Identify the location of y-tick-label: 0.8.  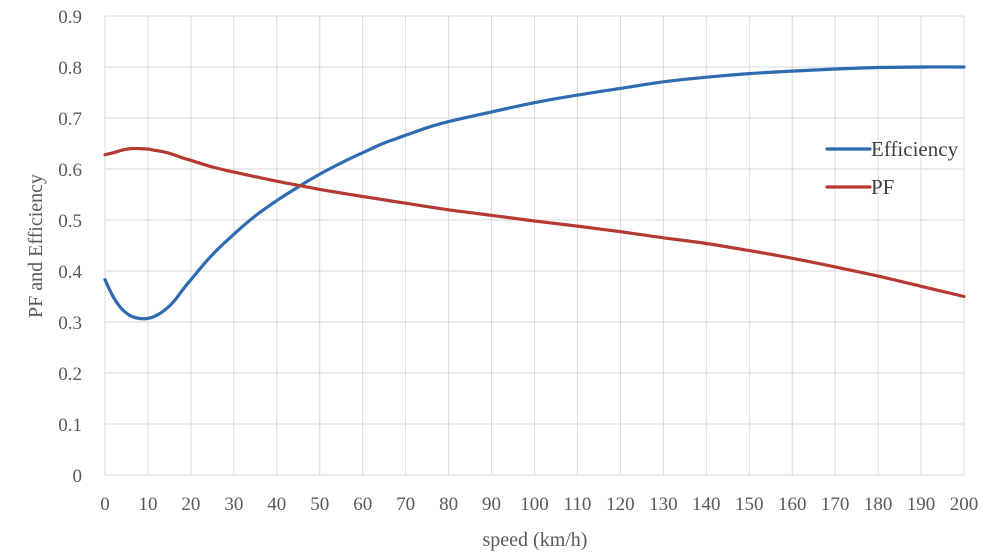
(70, 68).